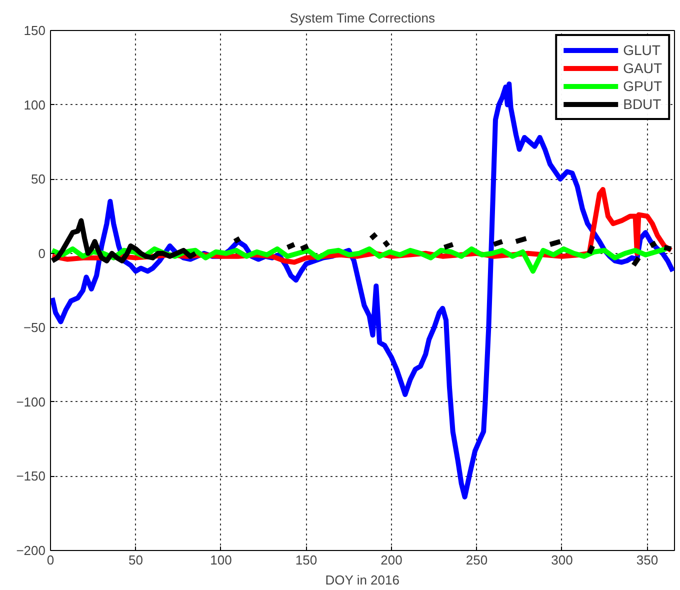 Image resolution: width=680 pixels, height=590 pixels. What do you see at coordinates (35, 30) in the screenshot?
I see `y-tick-label: 150` at bounding box center [35, 30].